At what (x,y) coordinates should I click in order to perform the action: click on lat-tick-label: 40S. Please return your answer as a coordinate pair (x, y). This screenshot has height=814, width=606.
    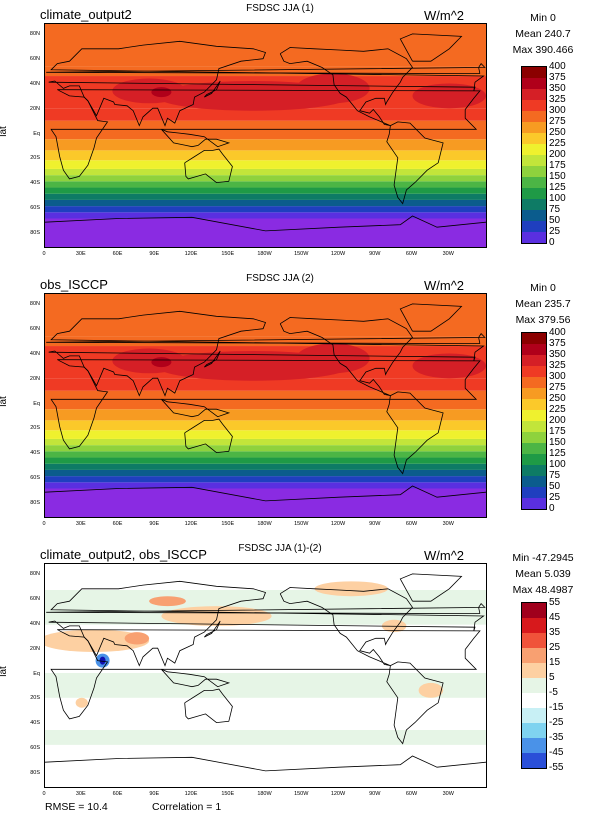
    Looking at the image, I should click on (35, 453).